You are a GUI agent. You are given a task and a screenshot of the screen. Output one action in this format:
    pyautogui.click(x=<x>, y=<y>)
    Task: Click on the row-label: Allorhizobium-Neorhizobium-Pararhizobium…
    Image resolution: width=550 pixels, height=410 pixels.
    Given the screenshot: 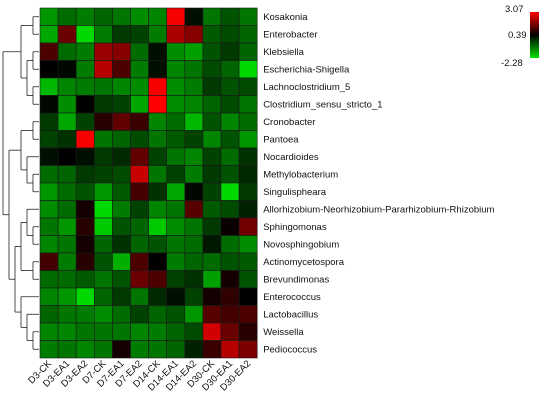 What is the action you would take?
    pyautogui.click(x=378, y=210)
    